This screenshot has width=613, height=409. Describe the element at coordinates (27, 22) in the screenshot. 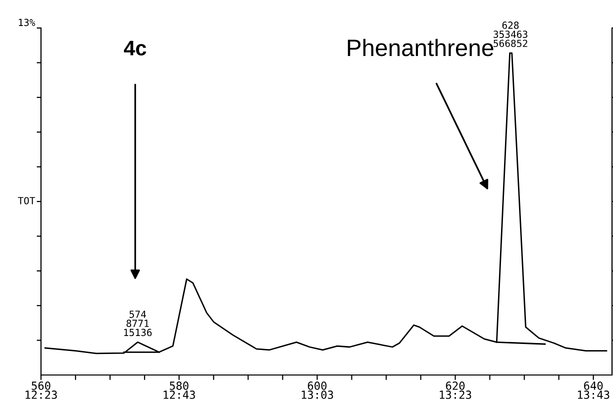

I see `text: 13%` at that location.